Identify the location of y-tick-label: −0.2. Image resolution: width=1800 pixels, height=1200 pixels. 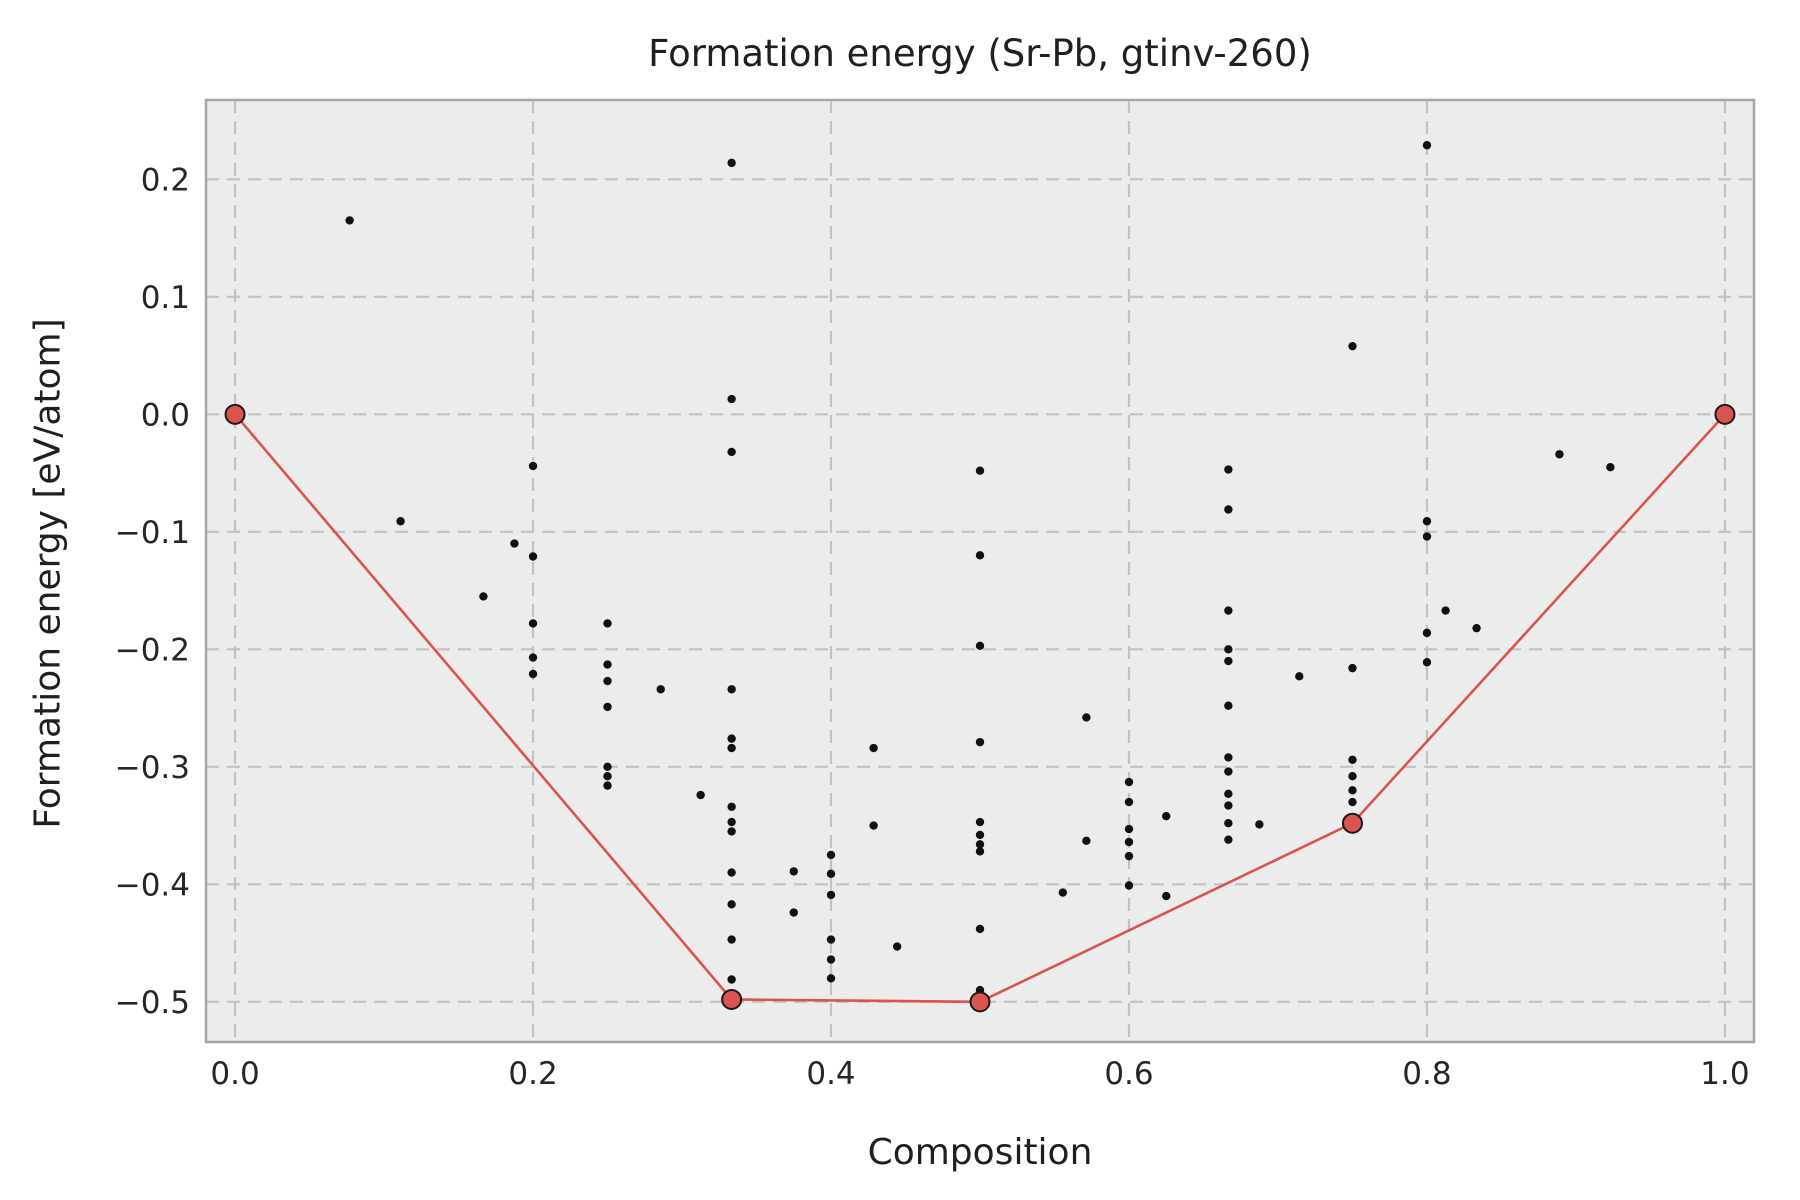
(152, 650).